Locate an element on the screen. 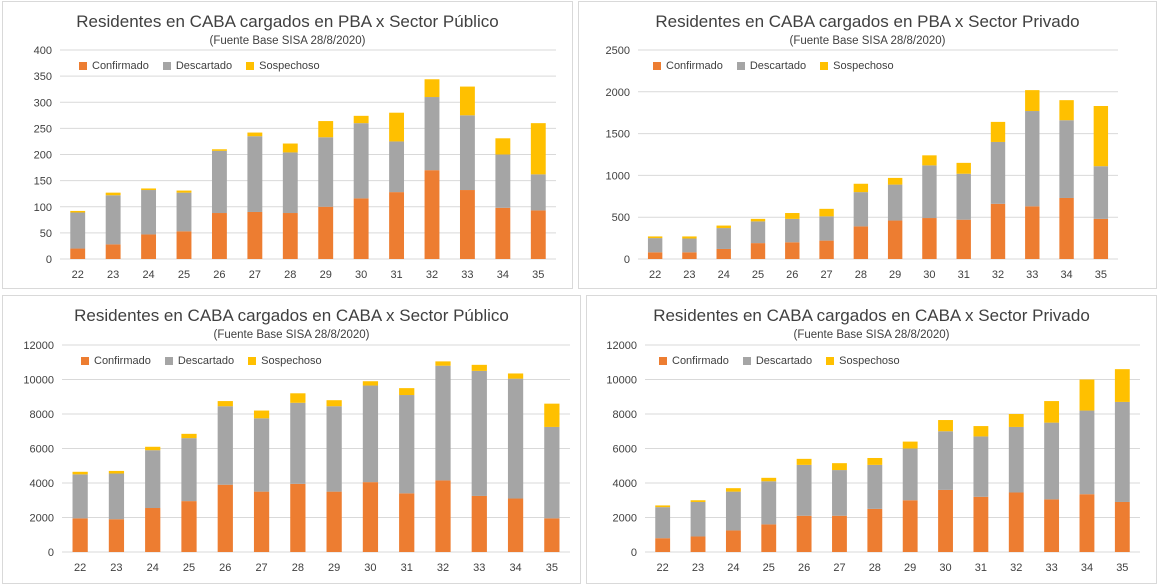 This screenshot has height=586, width=1160. legend-label-confirmado: Confirmado is located at coordinates (694, 66).